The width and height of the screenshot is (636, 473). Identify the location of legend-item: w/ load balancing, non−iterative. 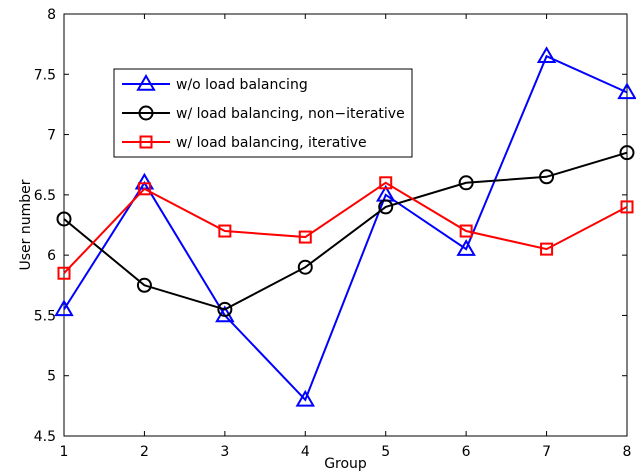
(263, 113).